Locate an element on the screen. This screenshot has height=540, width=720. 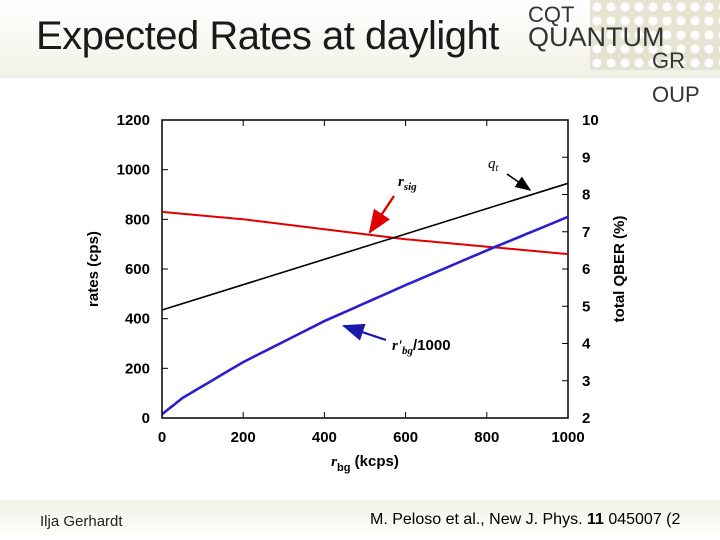
x-axis-title: rbg (kcps) is located at coordinates (365, 463).